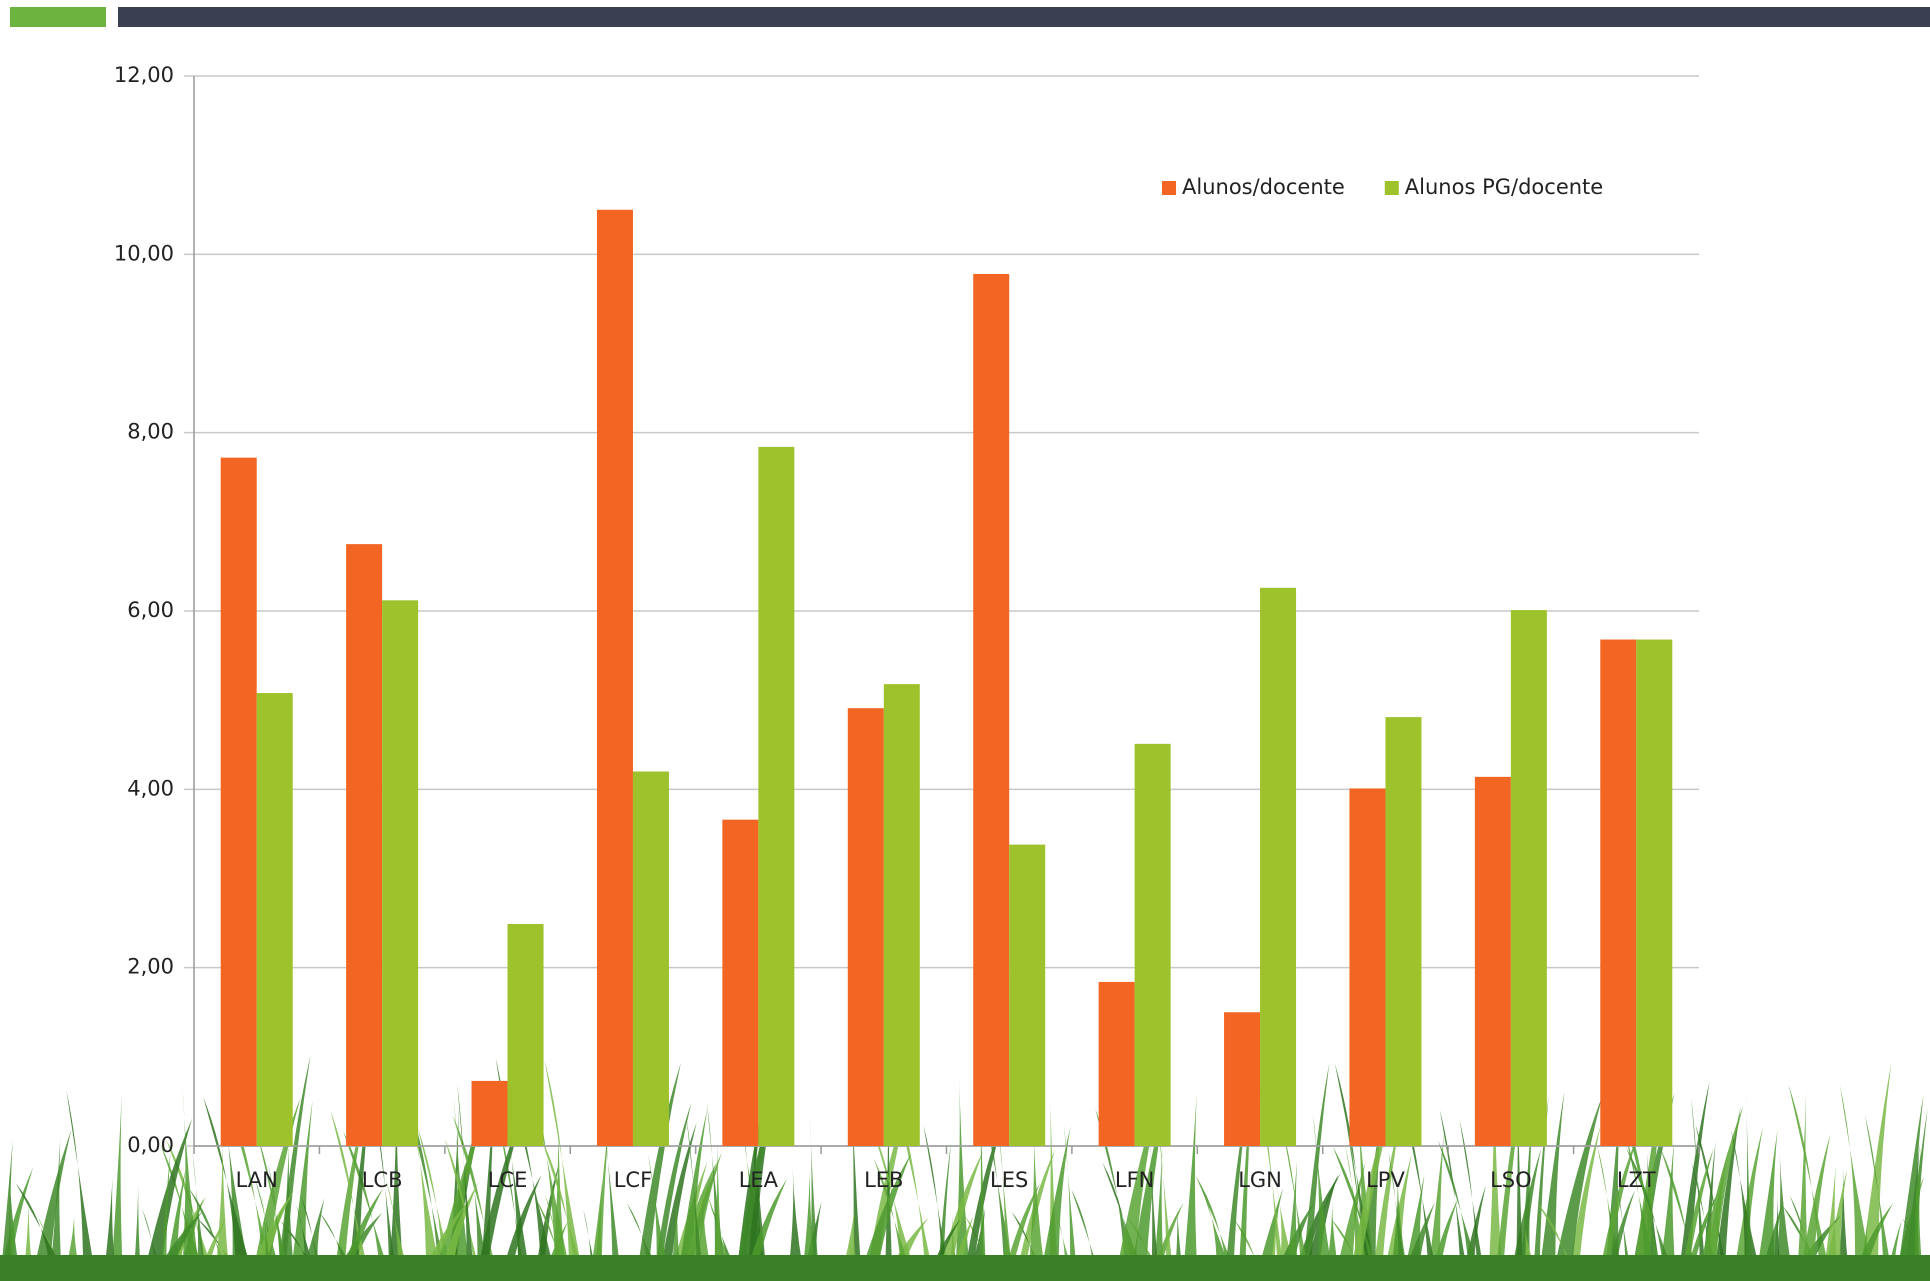 The height and width of the screenshot is (1281, 1930). I want to click on x-tick-label: LGN, so click(1260, 1180).